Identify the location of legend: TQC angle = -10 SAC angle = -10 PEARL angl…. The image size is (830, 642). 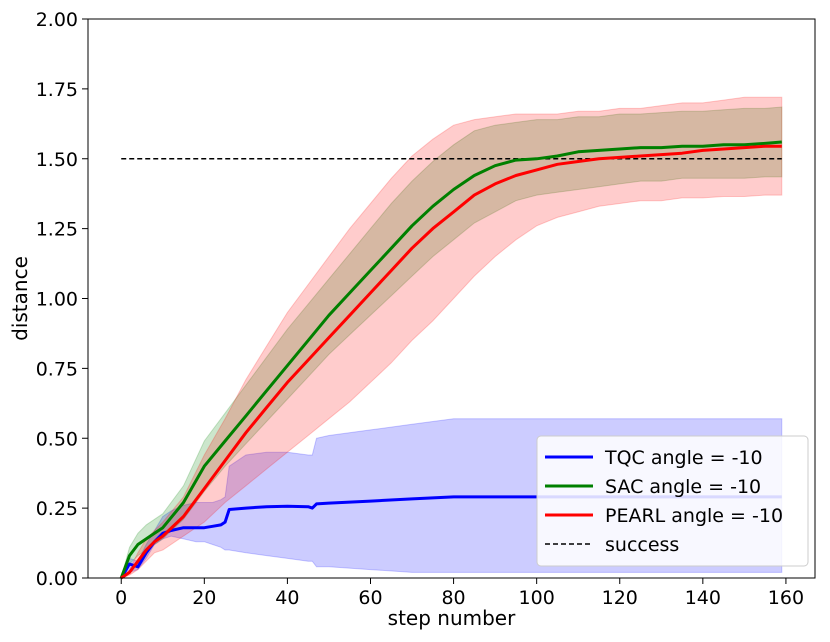
(672, 501).